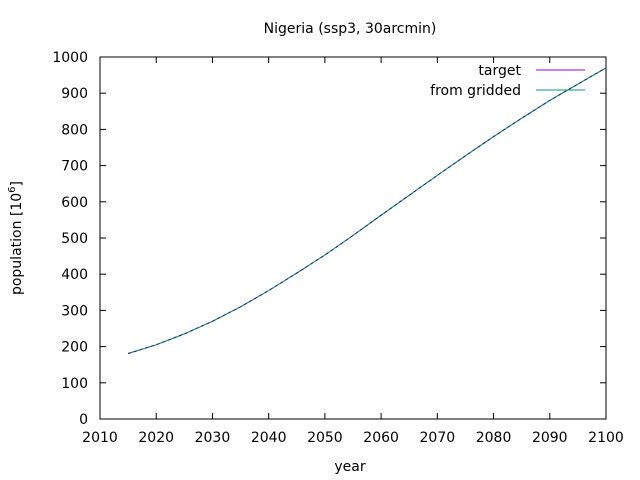 The width and height of the screenshot is (640, 480). I want to click on x-axis-label: year, so click(349, 467).